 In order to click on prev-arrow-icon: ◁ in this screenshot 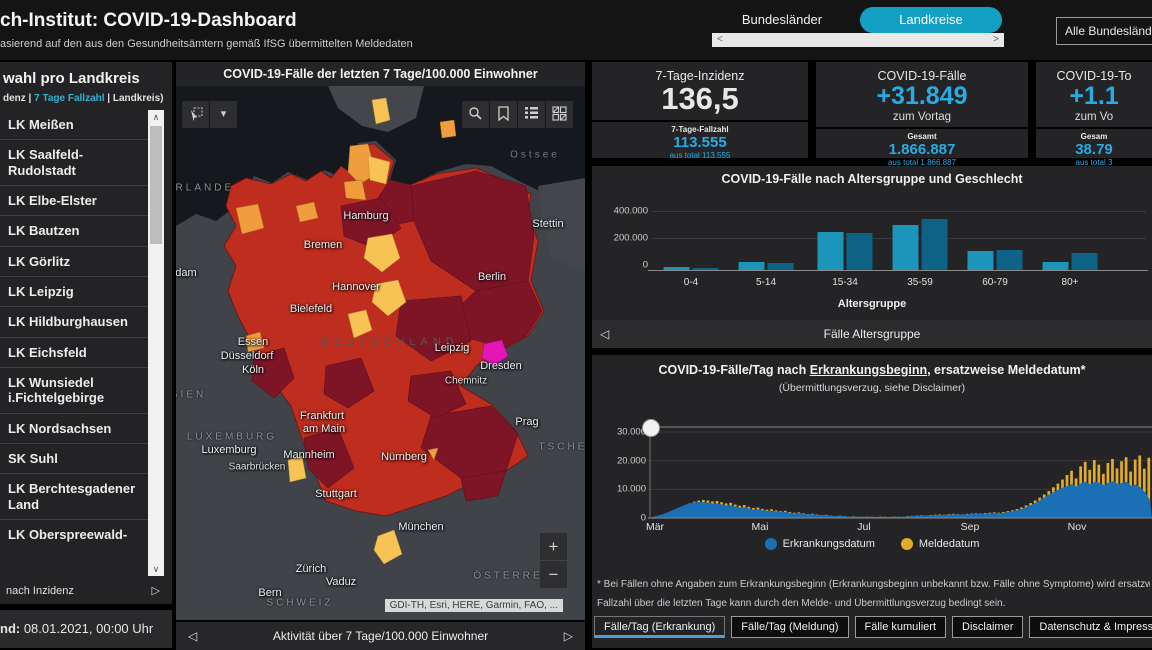, I will do `click(193, 636)`.